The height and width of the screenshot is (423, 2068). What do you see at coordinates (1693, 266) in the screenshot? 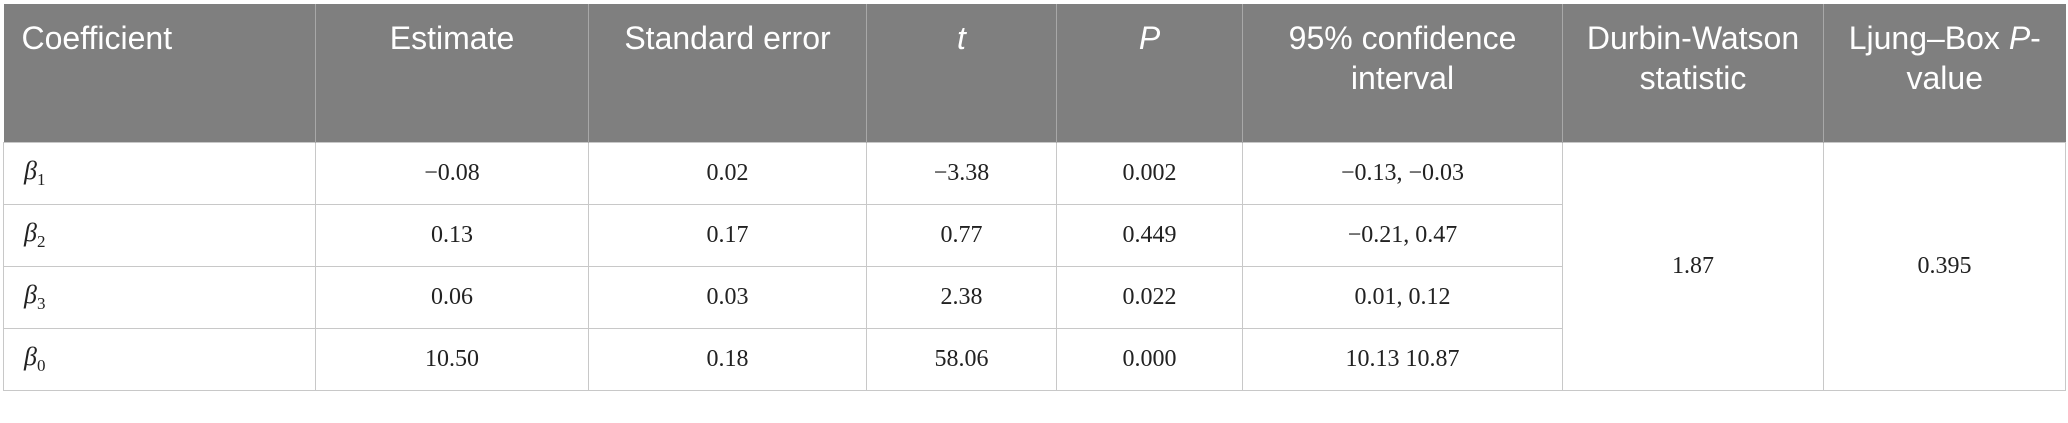
I see `durbin-watson-cell: 1.87` at bounding box center [1693, 266].